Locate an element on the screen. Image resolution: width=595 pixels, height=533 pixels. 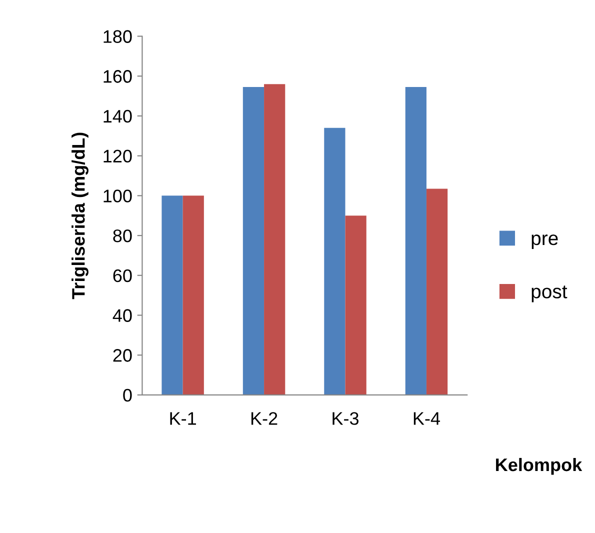
y-tick-label: 120 is located at coordinates (118, 156).